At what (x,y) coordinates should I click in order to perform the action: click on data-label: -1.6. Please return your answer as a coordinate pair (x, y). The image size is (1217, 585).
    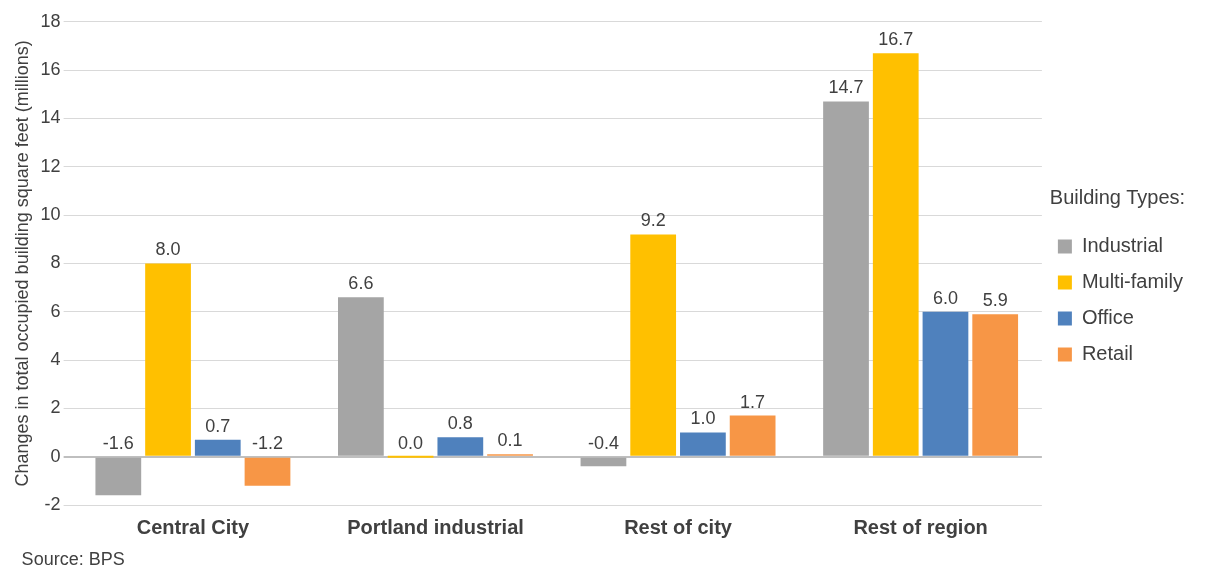
    Looking at the image, I should click on (118, 442).